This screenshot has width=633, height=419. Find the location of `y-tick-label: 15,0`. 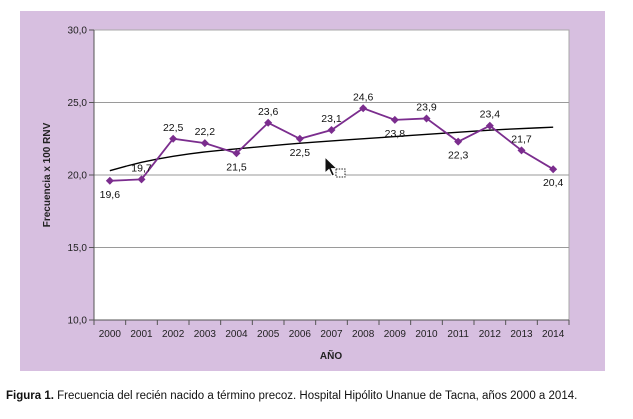

y-tick-label: 15,0 is located at coordinates (78, 248).